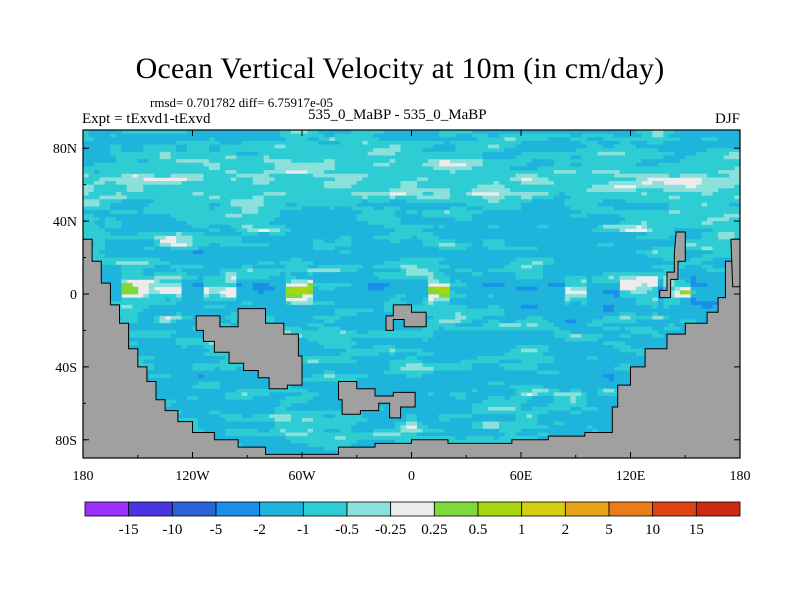  I want to click on x-tick-label: 60E, so click(521, 476).